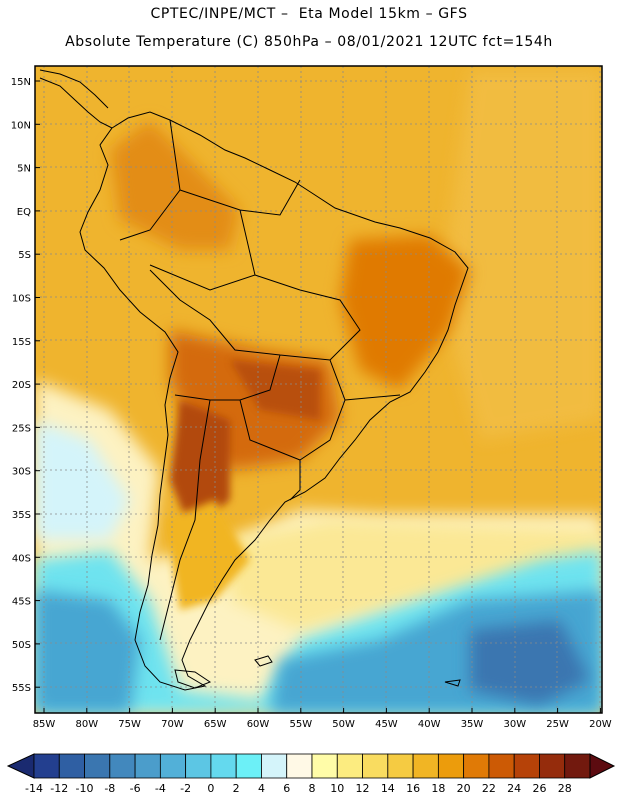  What do you see at coordinates (429, 724) in the screenshot?
I see `lon-tick-label: 40W` at bounding box center [429, 724].